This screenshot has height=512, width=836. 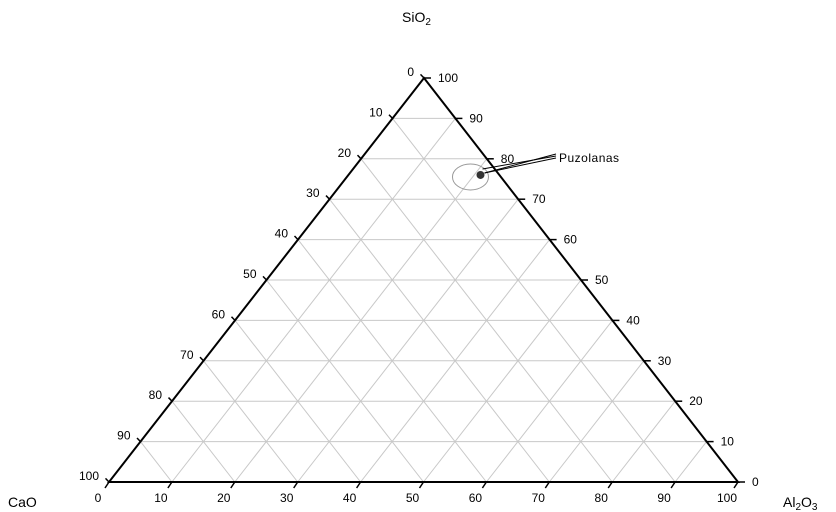 What do you see at coordinates (696, 401) in the screenshot?
I see `tick-label-right: 20` at bounding box center [696, 401].